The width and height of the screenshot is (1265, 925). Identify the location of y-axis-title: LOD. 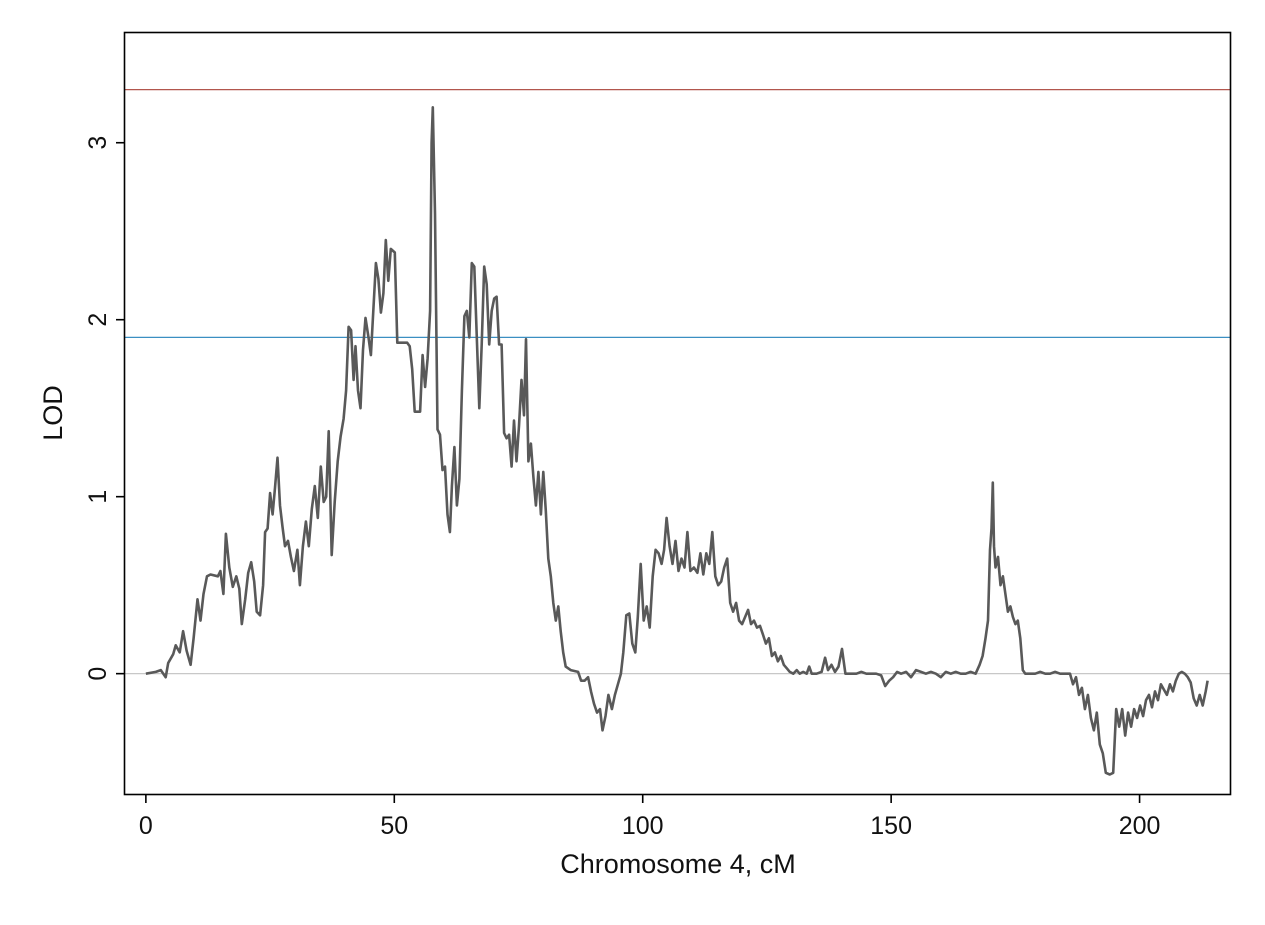
(53, 413).